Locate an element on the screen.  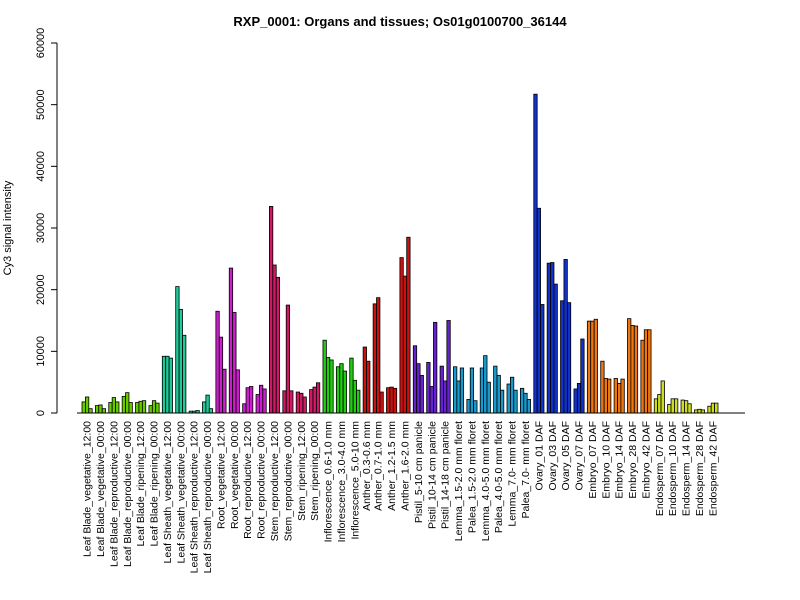
category-label: Pistil_5-10 cm panicle is located at coordinates (419, 472).